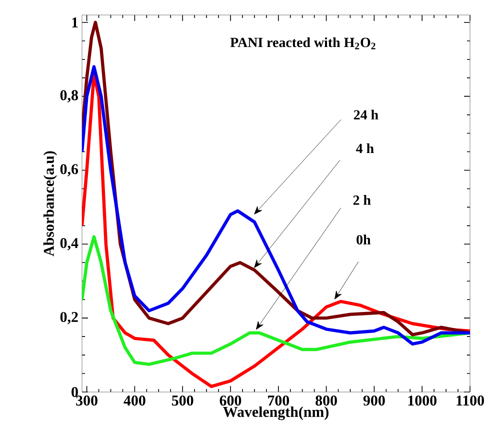  I want to click on x-tick-label: 300, so click(87, 401).